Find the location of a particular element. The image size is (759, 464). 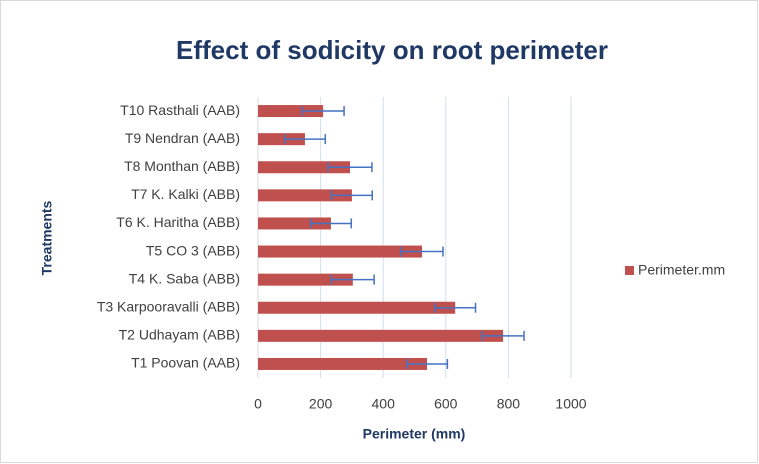

x-axis-title: Perimeter (mm) is located at coordinates (414, 434).